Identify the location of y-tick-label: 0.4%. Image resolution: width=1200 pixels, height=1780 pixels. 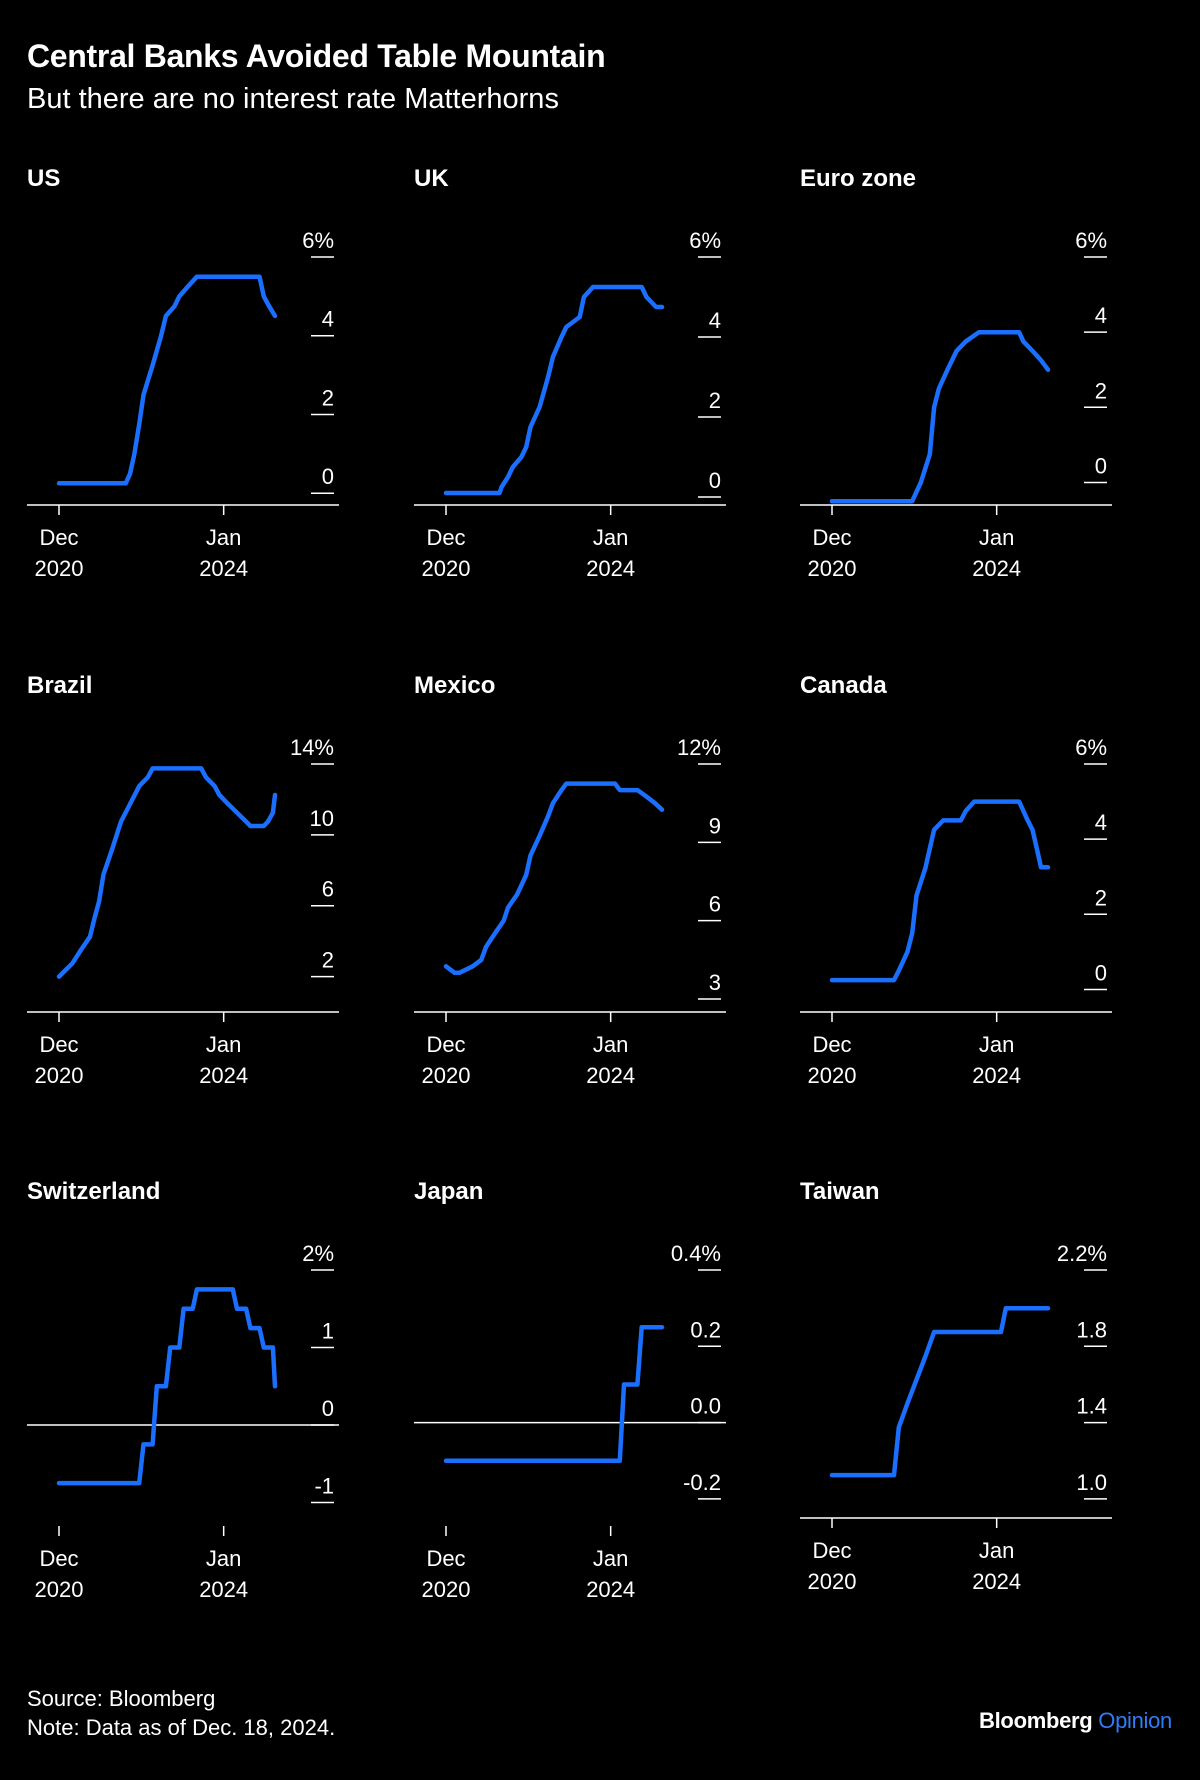
(696, 1253).